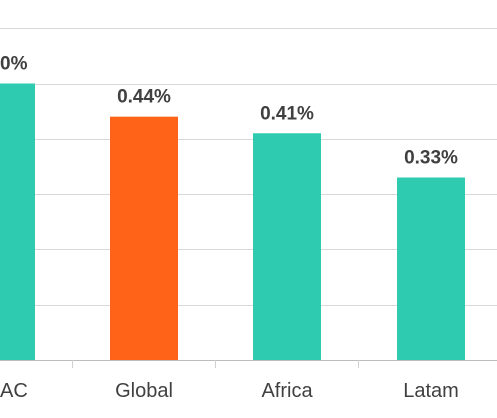 This screenshot has height=418, width=497. I want to click on category-label: Africa, so click(287, 391).